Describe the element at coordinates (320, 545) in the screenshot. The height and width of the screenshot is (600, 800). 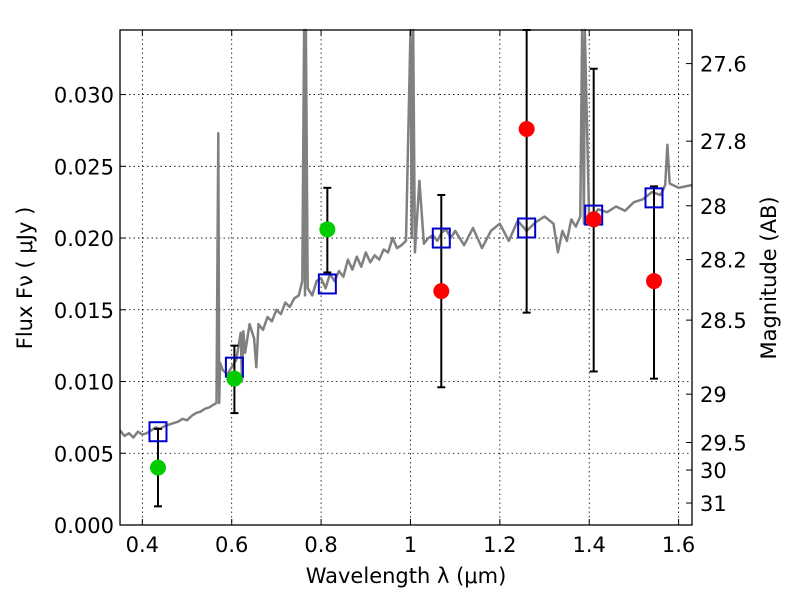
I see `x-tick-label: 0.8` at that location.